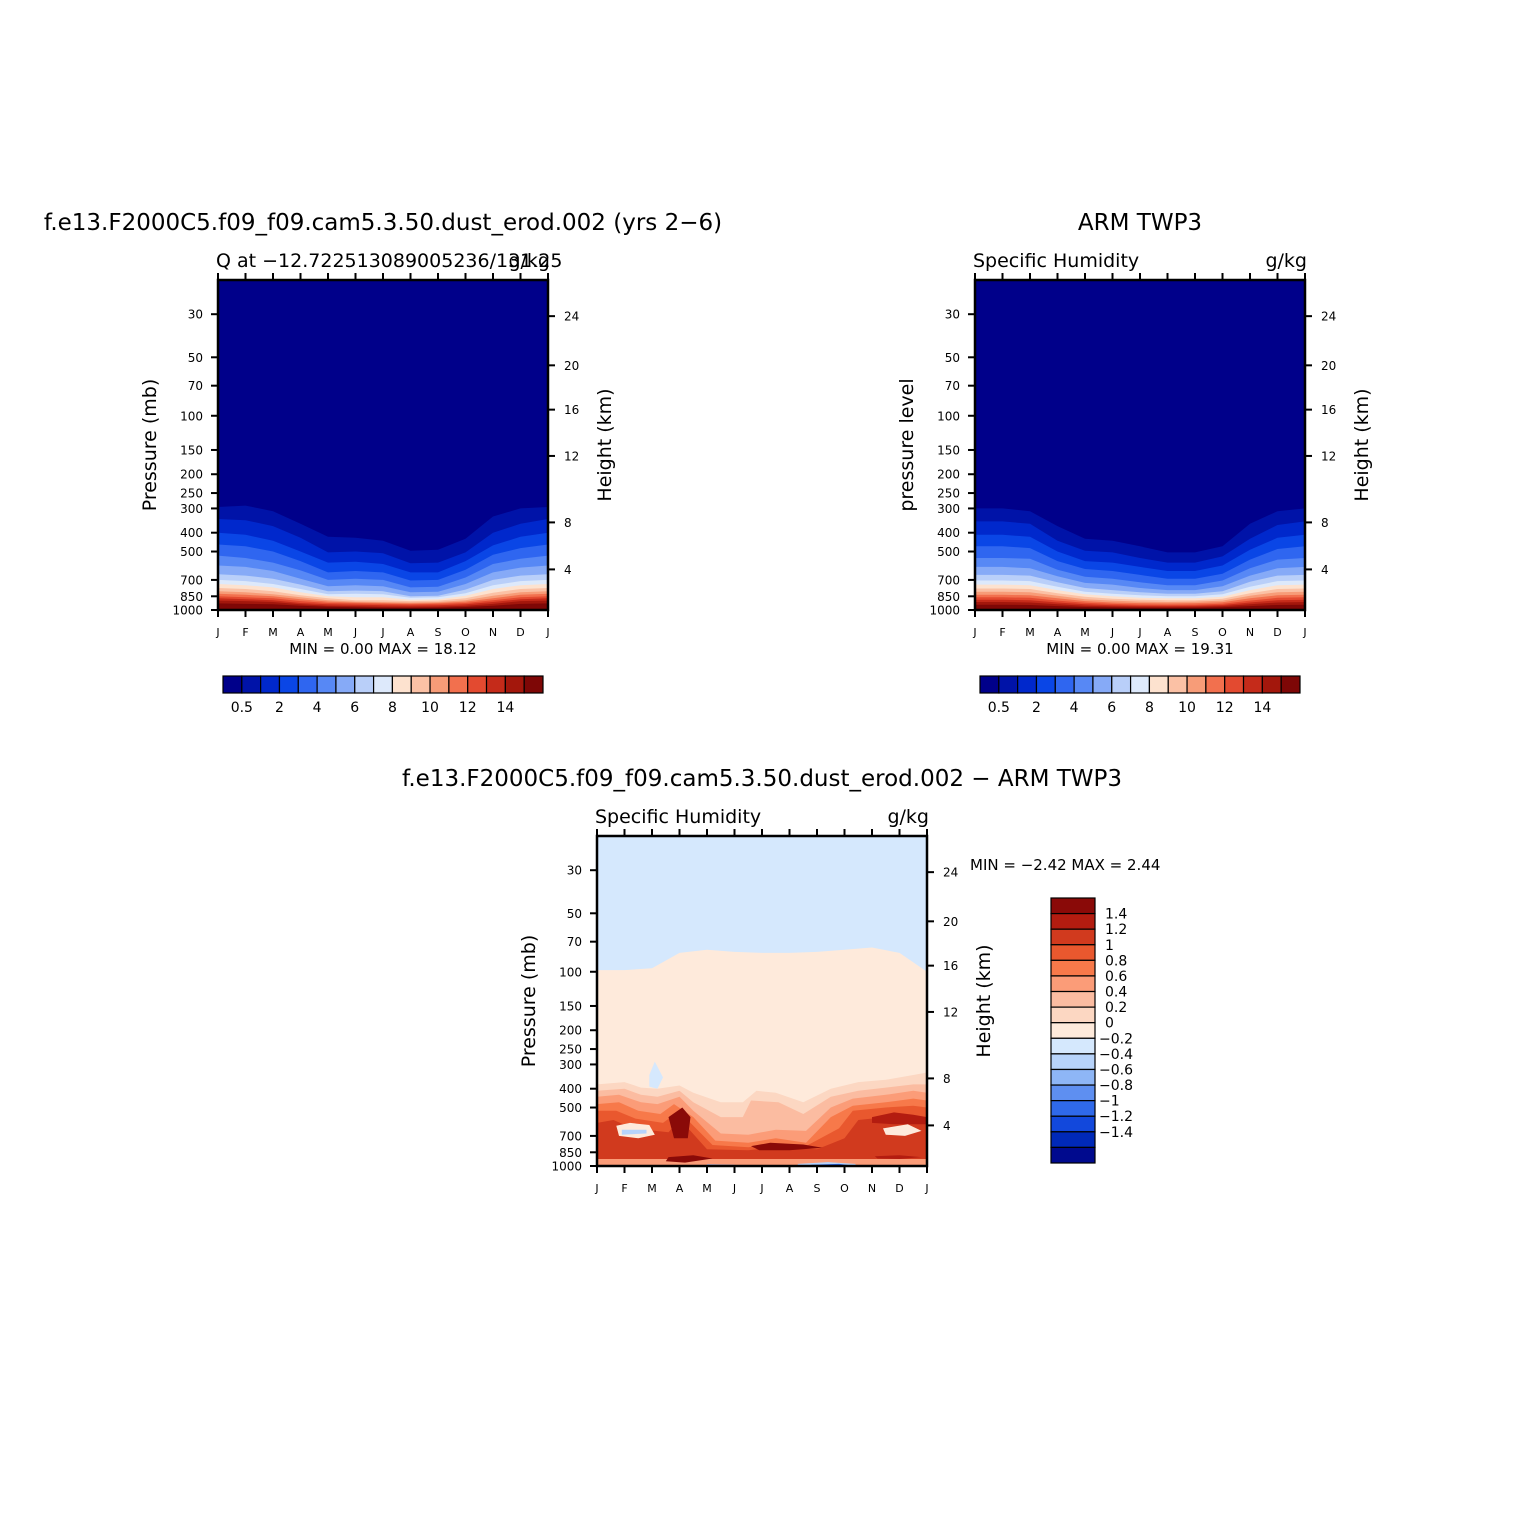  I want to click on min-max-text: MIN = 0.00 MAX = 18.12, so click(382, 649).